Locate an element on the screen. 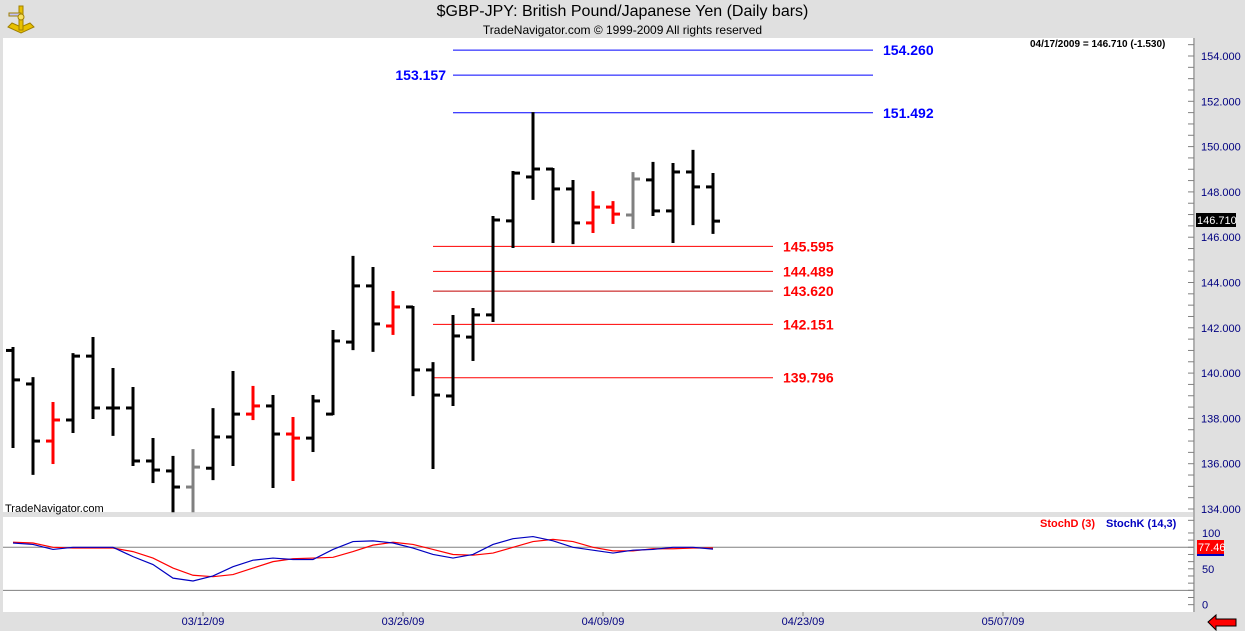  watermark: TradeNavigator.com is located at coordinates (54, 509).